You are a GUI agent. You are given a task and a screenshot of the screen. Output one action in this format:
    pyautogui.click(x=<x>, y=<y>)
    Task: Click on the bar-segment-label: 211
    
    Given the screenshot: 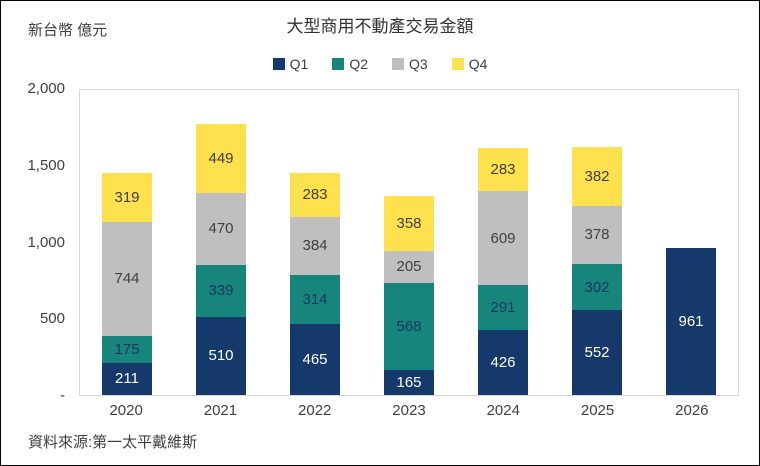 What is the action you would take?
    pyautogui.click(x=127, y=379)
    